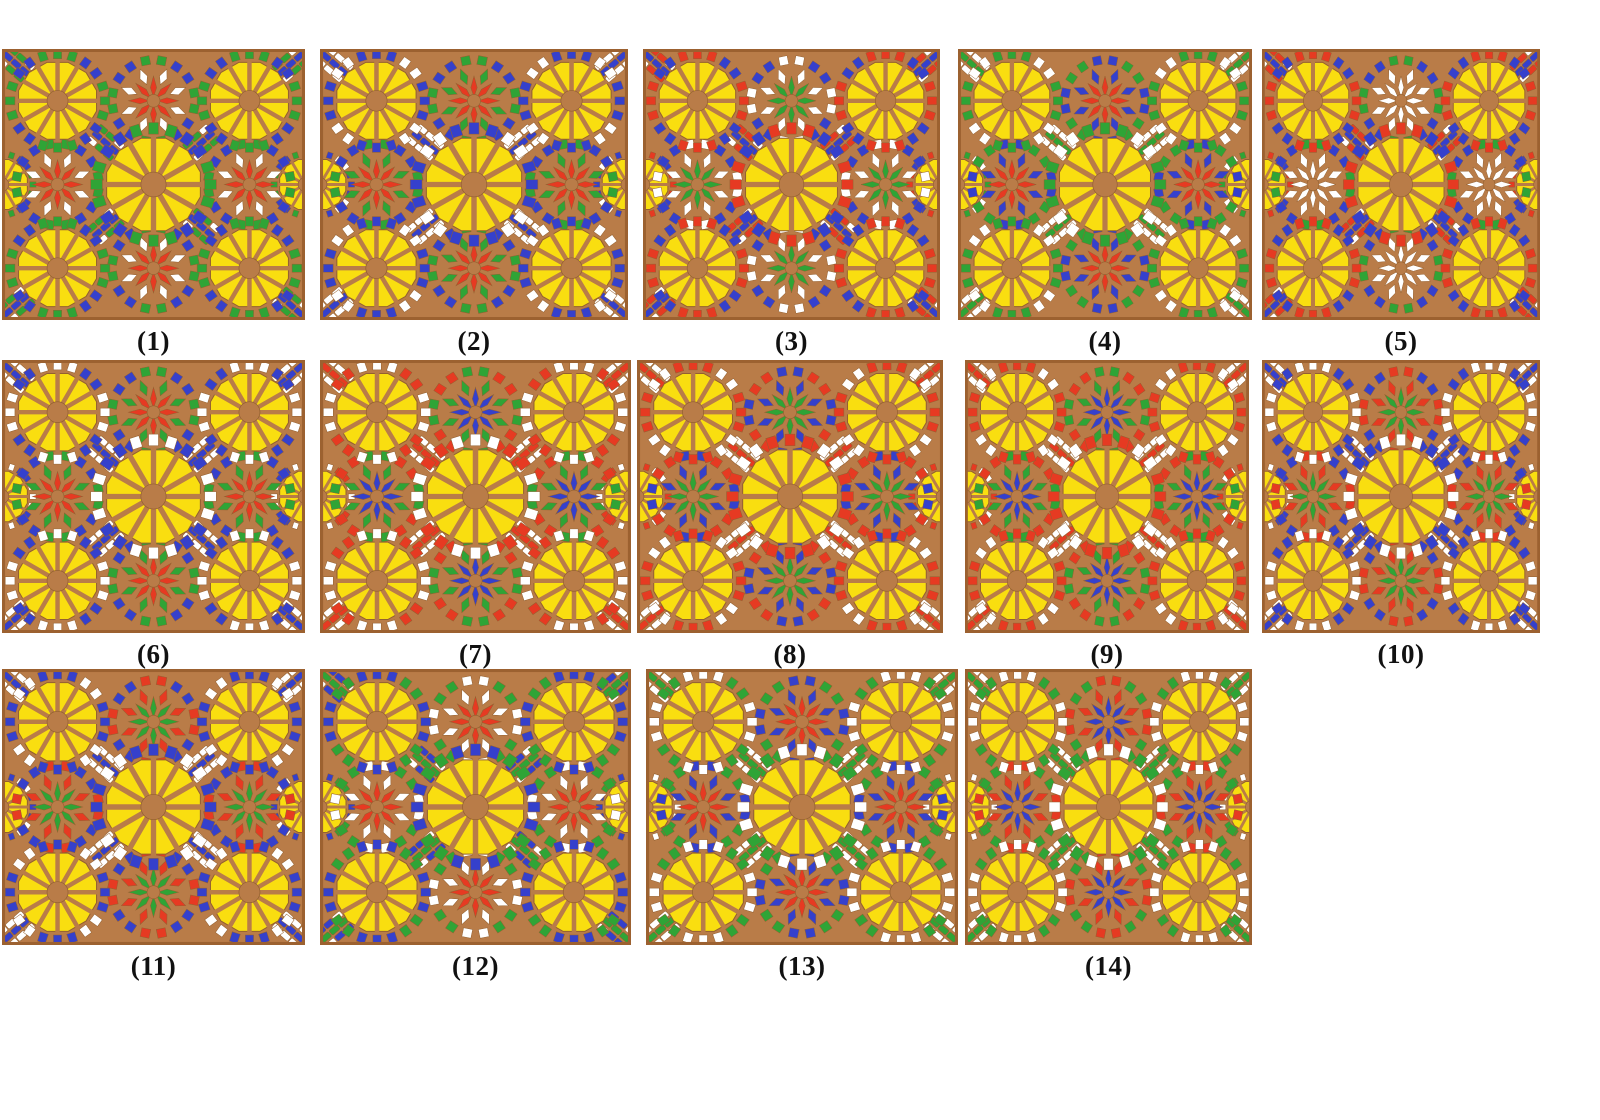  Describe the element at coordinates (802, 966) in the screenshot. I see `panel-label: (13)` at that location.